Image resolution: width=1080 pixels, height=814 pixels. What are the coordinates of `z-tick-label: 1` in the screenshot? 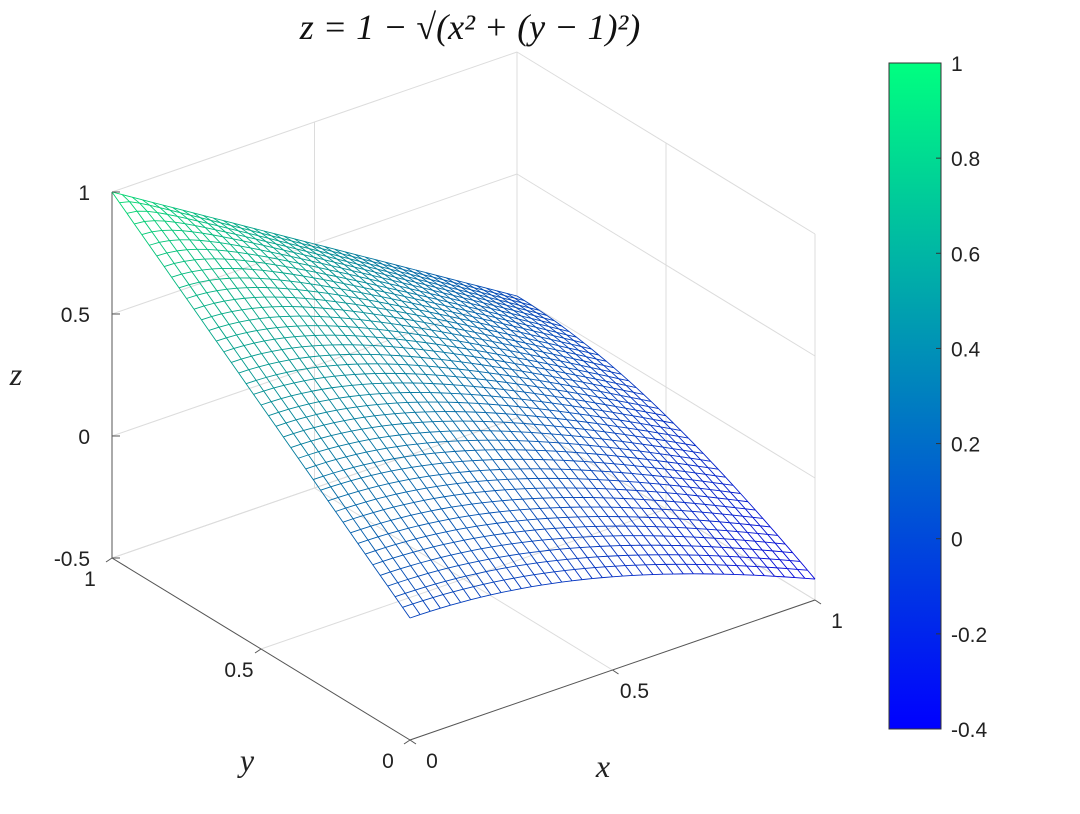 It's located at (84, 193).